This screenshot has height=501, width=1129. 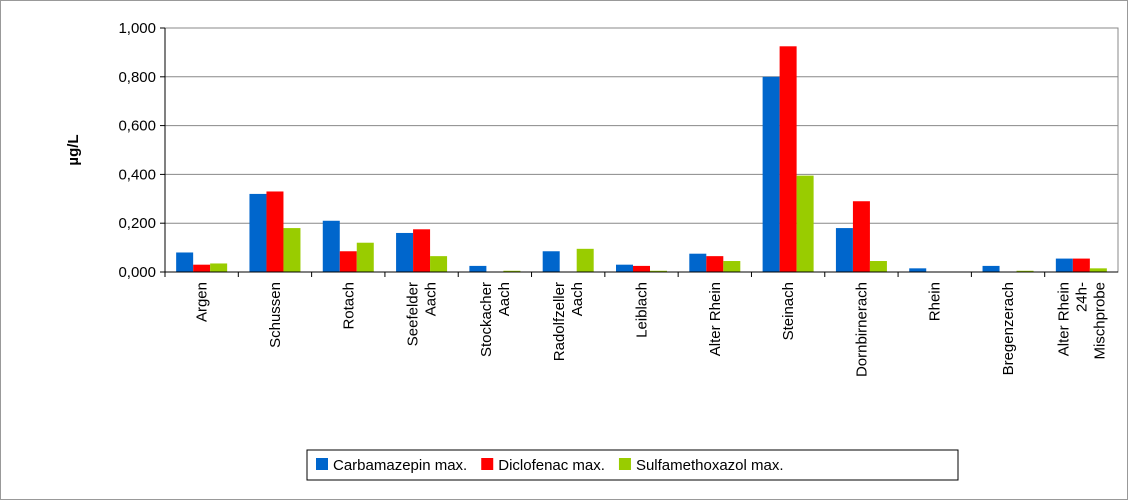 What do you see at coordinates (788, 311) in the screenshot?
I see `x-tick-label: Steinach` at bounding box center [788, 311].